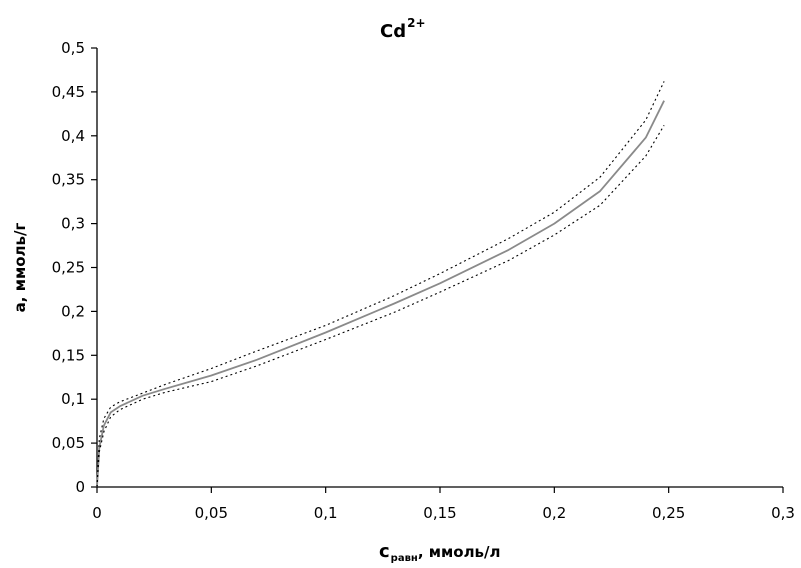 This screenshot has height=568, width=801. What do you see at coordinates (73, 48) in the screenshot?
I see `y-tick-label: 0,5` at bounding box center [73, 48].